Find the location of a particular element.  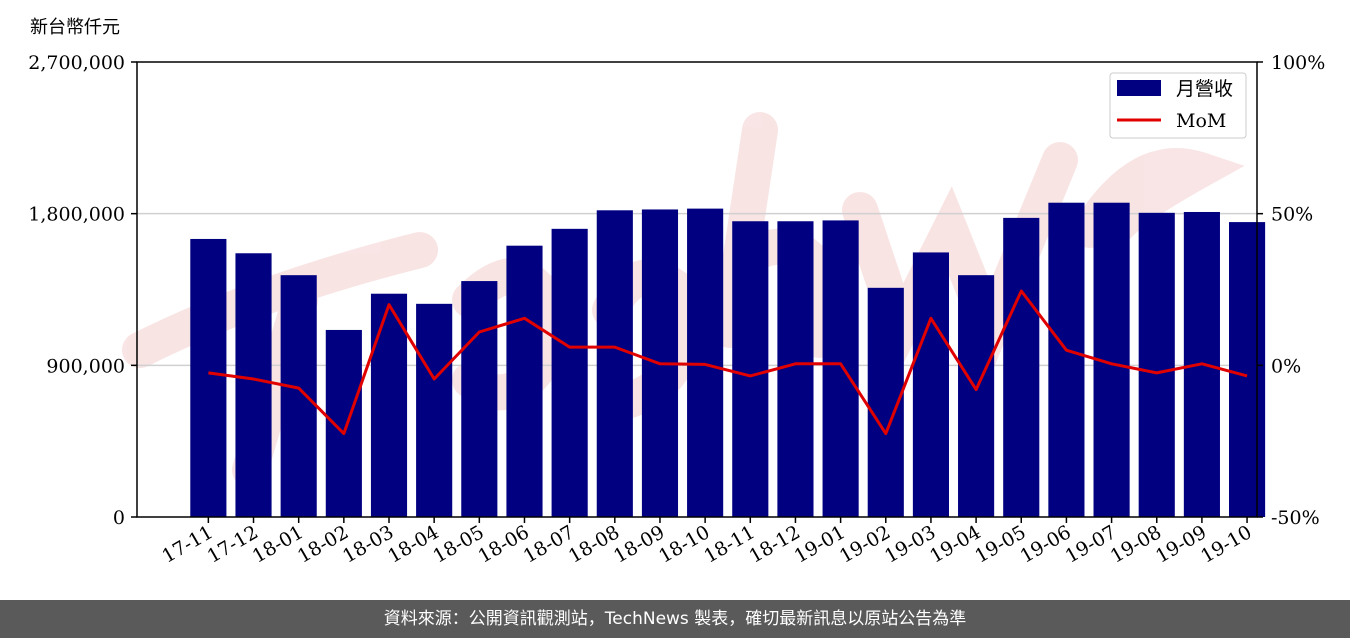

source-footer: 資料來源：公開資訊觀測站，TechNews 製表，確切最新訊息以原站公告為準 is located at coordinates (675, 619).